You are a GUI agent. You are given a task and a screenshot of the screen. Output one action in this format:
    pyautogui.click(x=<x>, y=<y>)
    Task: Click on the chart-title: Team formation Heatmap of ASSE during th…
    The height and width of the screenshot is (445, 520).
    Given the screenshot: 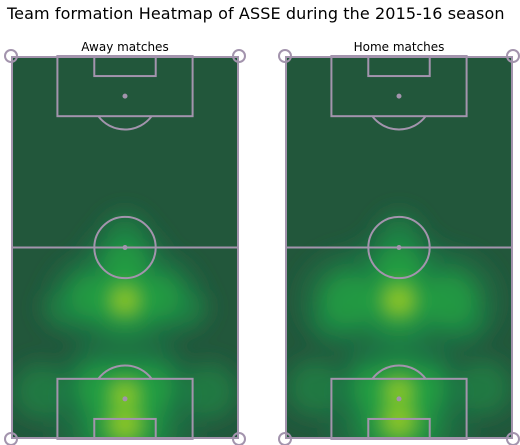 What is the action you would take?
    pyautogui.click(x=256, y=13)
    